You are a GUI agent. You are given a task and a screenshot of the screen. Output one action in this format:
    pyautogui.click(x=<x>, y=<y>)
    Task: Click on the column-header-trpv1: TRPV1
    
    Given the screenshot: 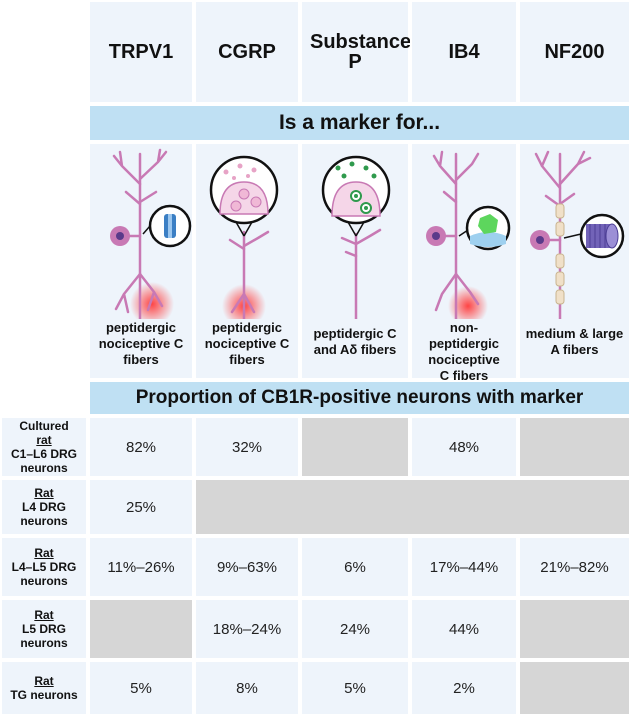 What is the action you would take?
    pyautogui.click(x=141, y=52)
    